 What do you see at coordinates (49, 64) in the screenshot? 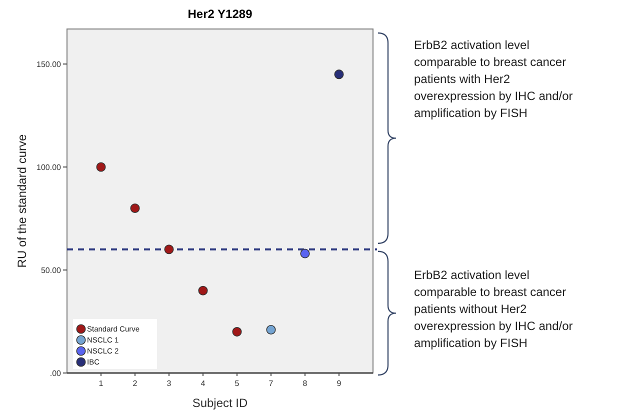
I see `y-tick-label: 150.00` at bounding box center [49, 64].